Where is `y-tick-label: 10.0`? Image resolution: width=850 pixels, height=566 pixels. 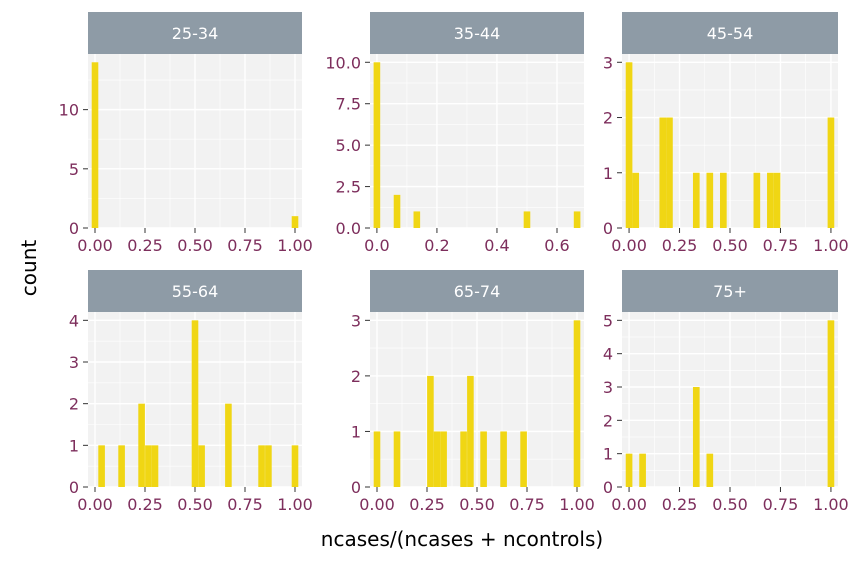 y-tick-label: 10.0 is located at coordinates (343, 62).